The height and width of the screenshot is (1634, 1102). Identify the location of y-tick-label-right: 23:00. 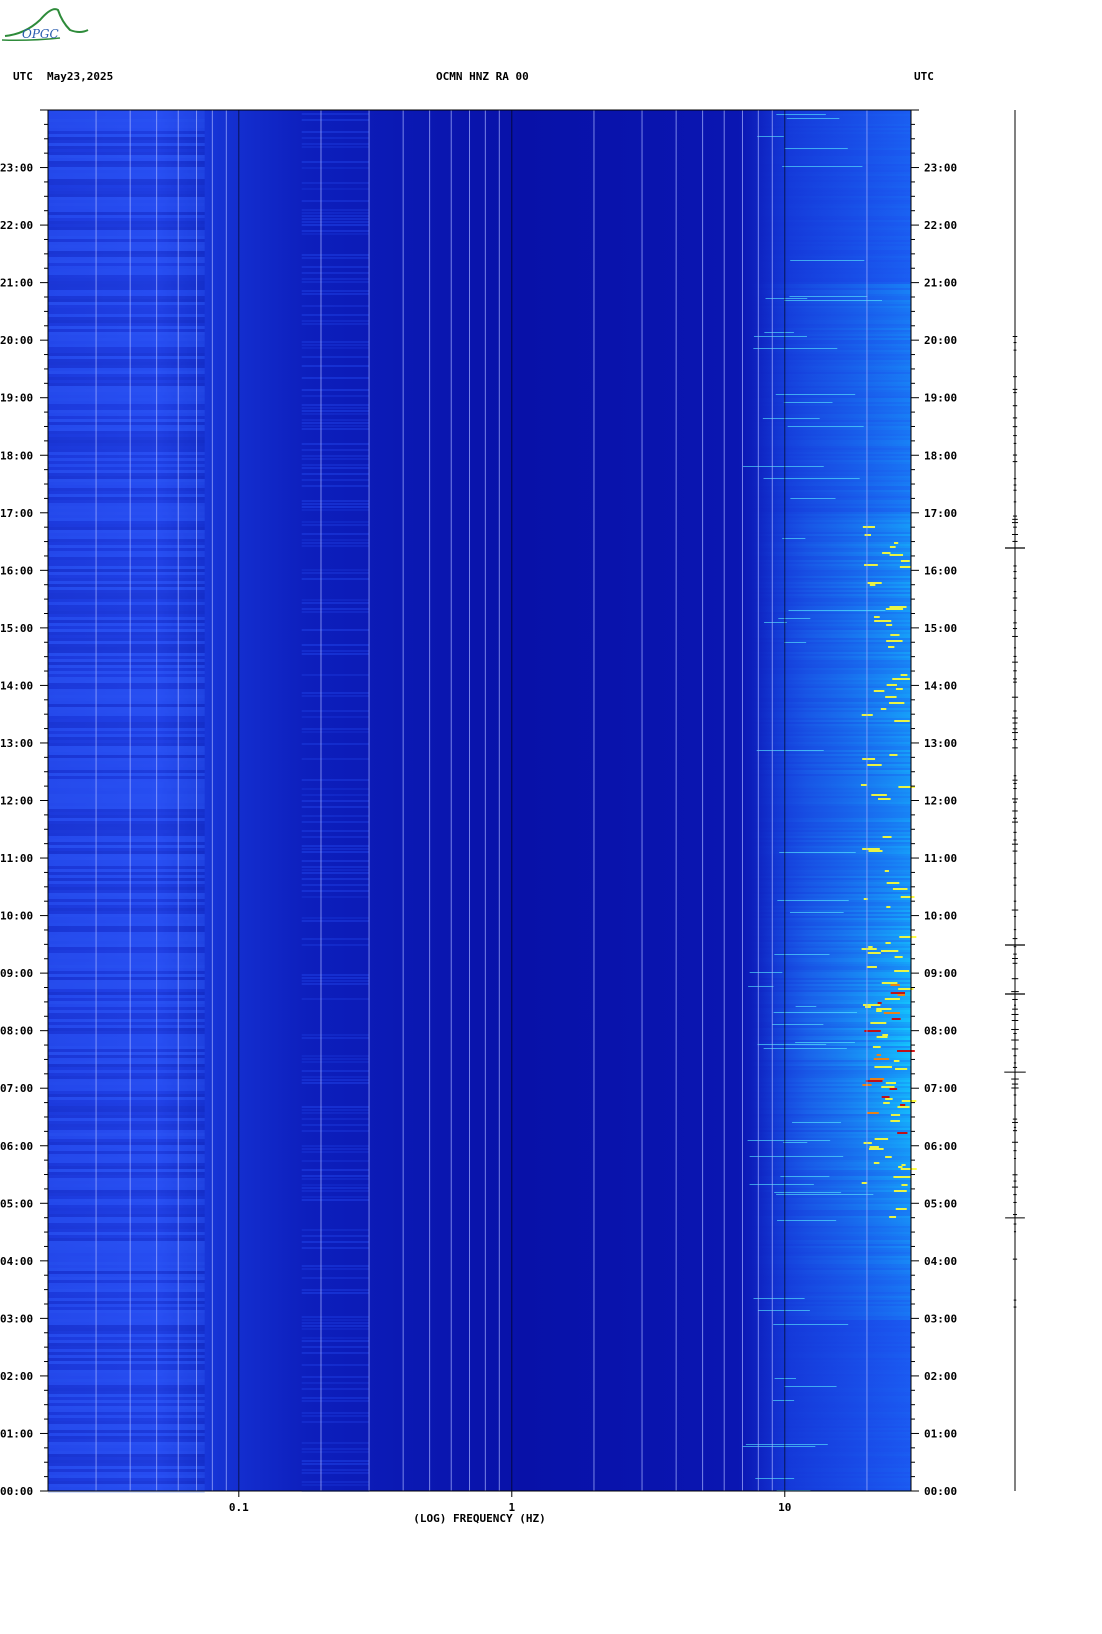
(940, 168).